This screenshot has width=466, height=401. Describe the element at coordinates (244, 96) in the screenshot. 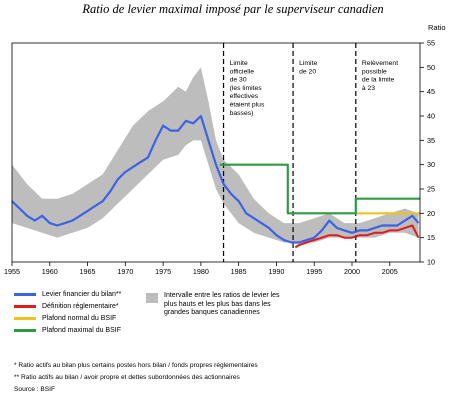

I see `annotation-line: effectives` at that location.